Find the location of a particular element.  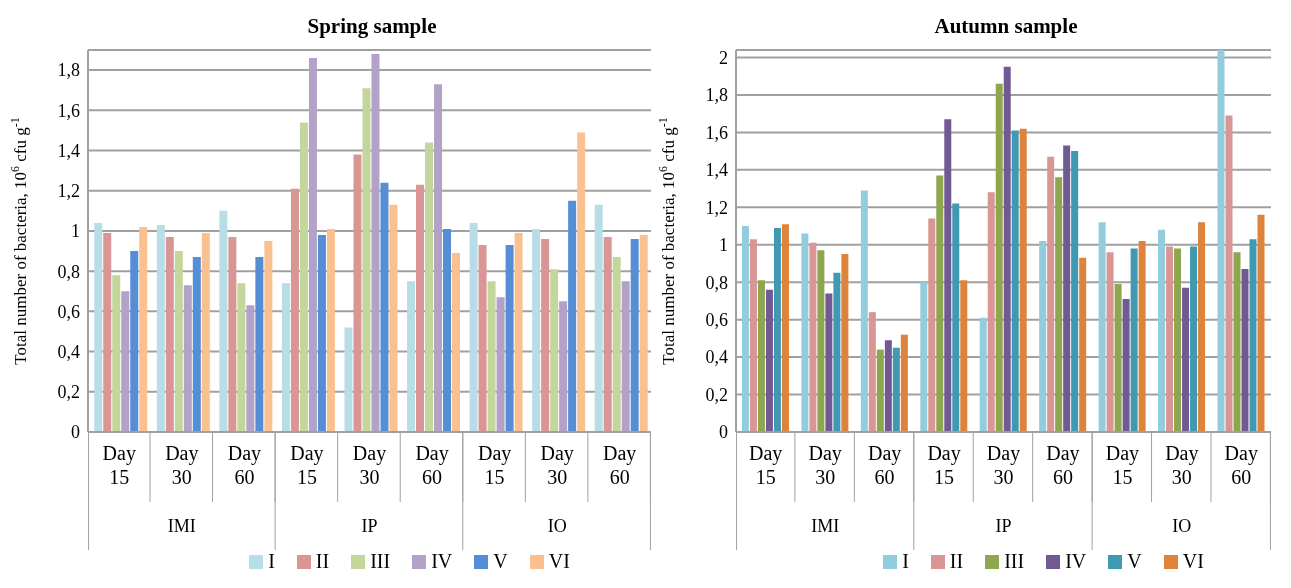

y-tick-label: 2 is located at coordinates (723, 57).